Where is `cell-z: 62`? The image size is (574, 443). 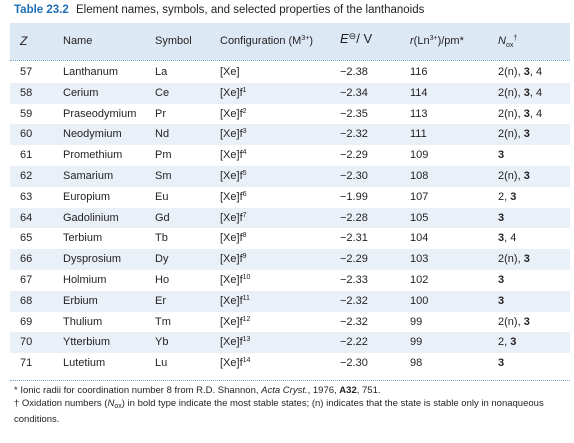
cell-z: 62 is located at coordinates (26, 176).